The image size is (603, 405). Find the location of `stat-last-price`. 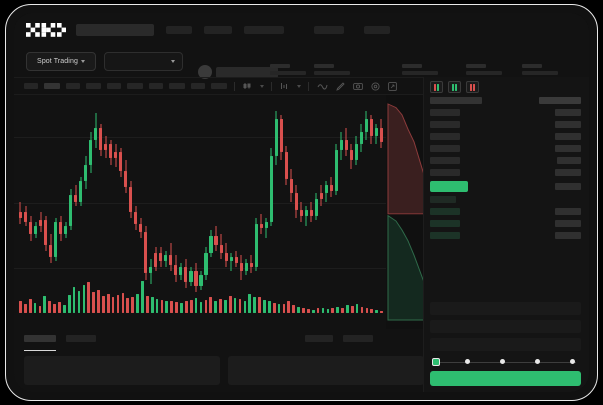

stat-last-price is located at coordinates (288, 69).